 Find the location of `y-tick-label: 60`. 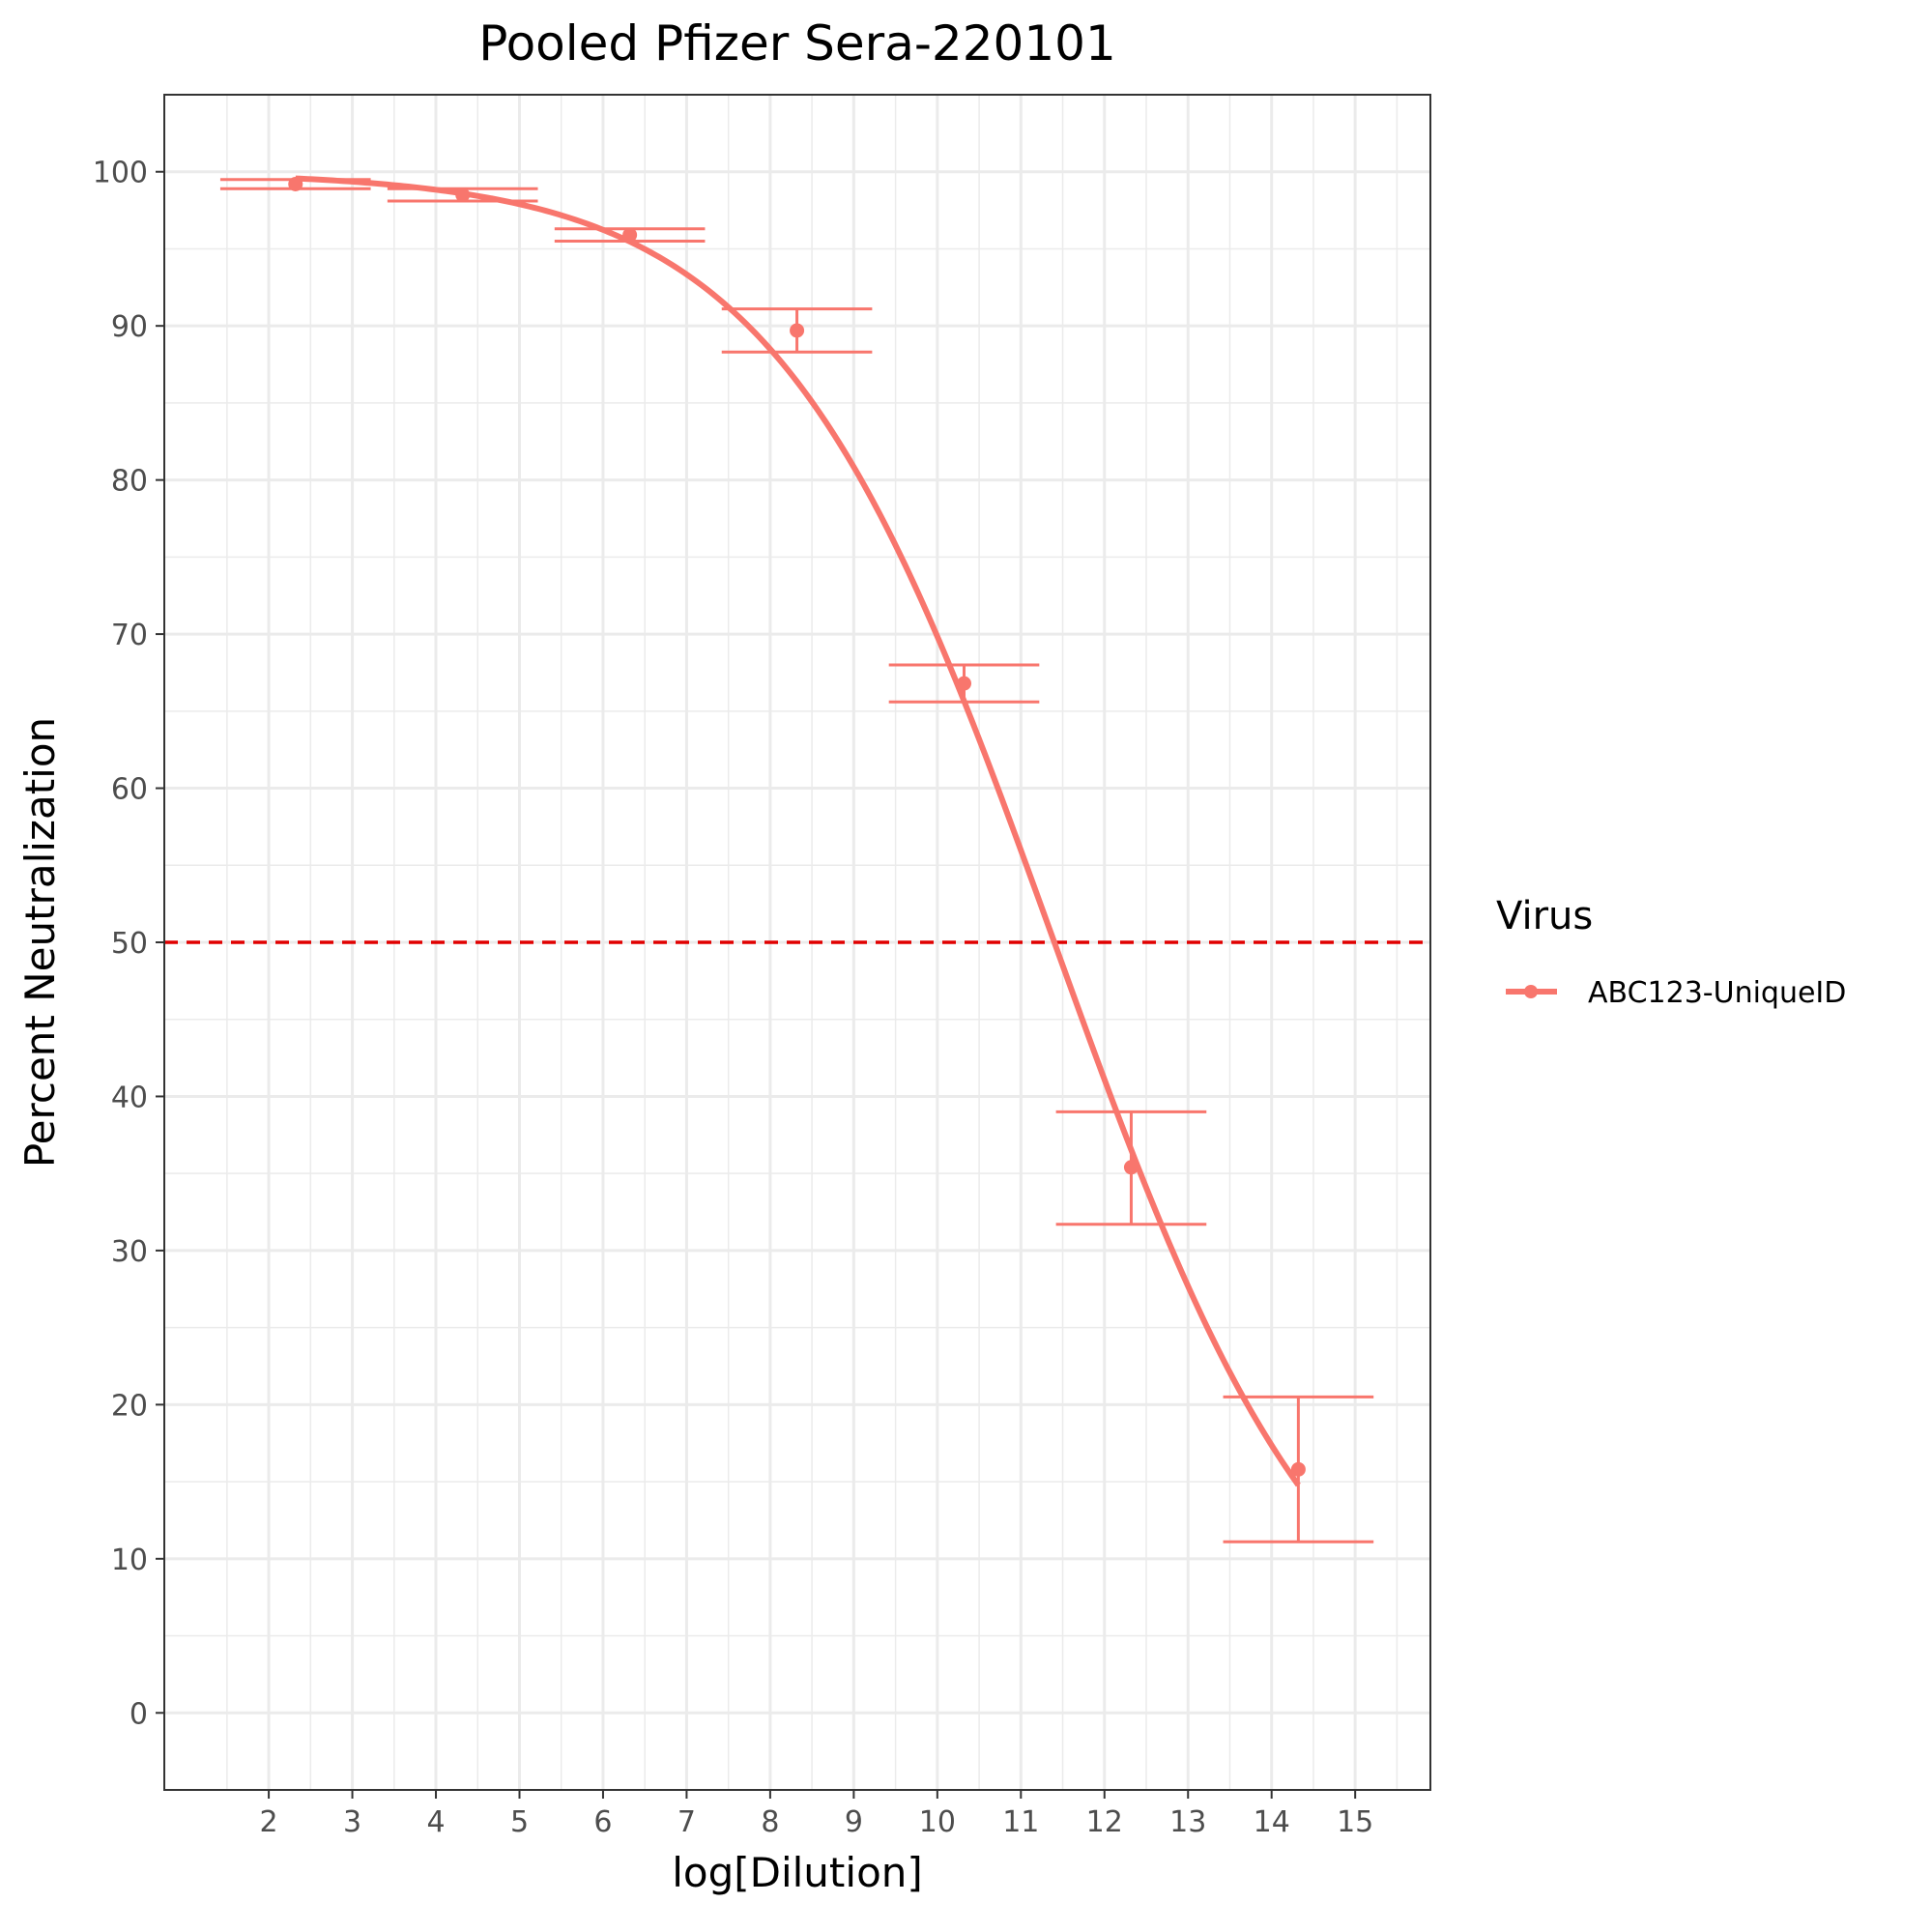

y-tick-label: 60 is located at coordinates (129, 790).